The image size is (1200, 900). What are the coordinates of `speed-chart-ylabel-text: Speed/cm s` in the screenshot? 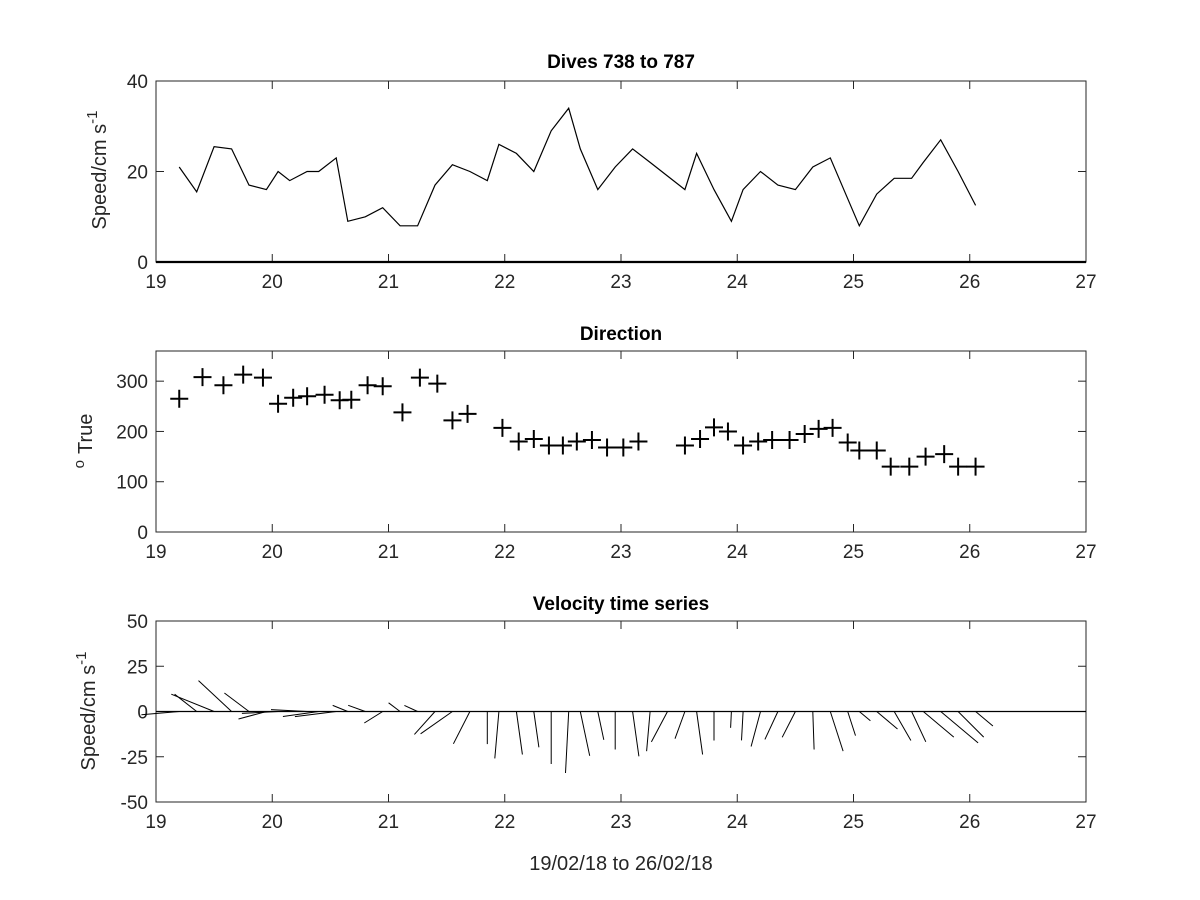 It's located at (100, 177).